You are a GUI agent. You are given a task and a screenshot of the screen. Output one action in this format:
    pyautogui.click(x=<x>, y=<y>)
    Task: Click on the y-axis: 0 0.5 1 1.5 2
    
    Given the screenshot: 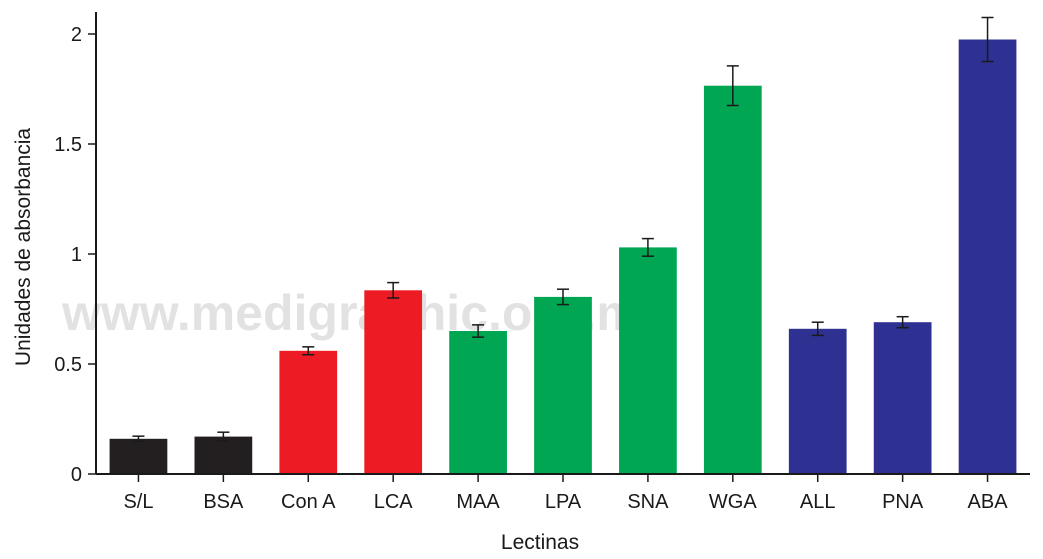 What is the action you would take?
    pyautogui.click(x=75, y=249)
    